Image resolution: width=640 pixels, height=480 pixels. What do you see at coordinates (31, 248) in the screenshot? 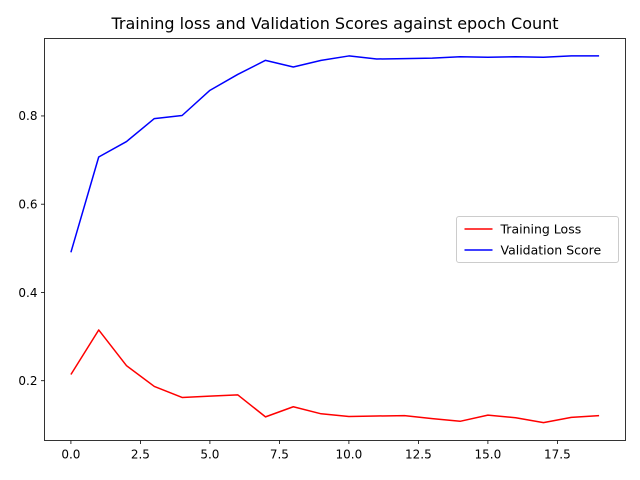
I see `y-axis: 0.2 0.4 0.6 0.8` at bounding box center [31, 248].